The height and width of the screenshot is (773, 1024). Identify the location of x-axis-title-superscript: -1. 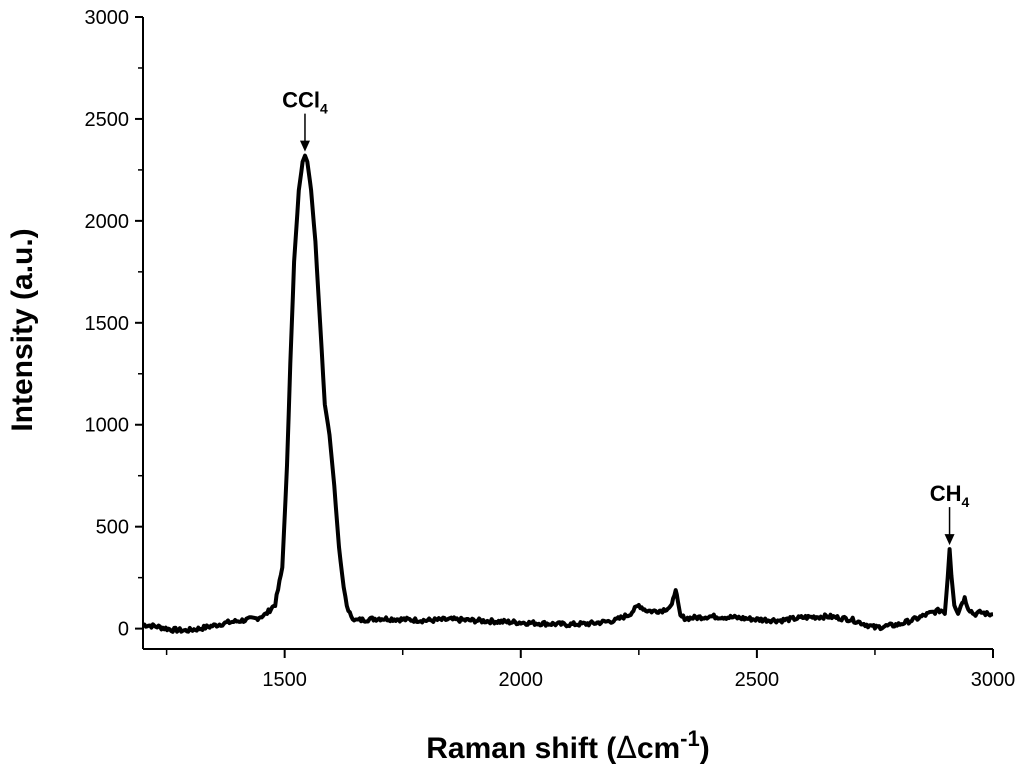
(690, 738).